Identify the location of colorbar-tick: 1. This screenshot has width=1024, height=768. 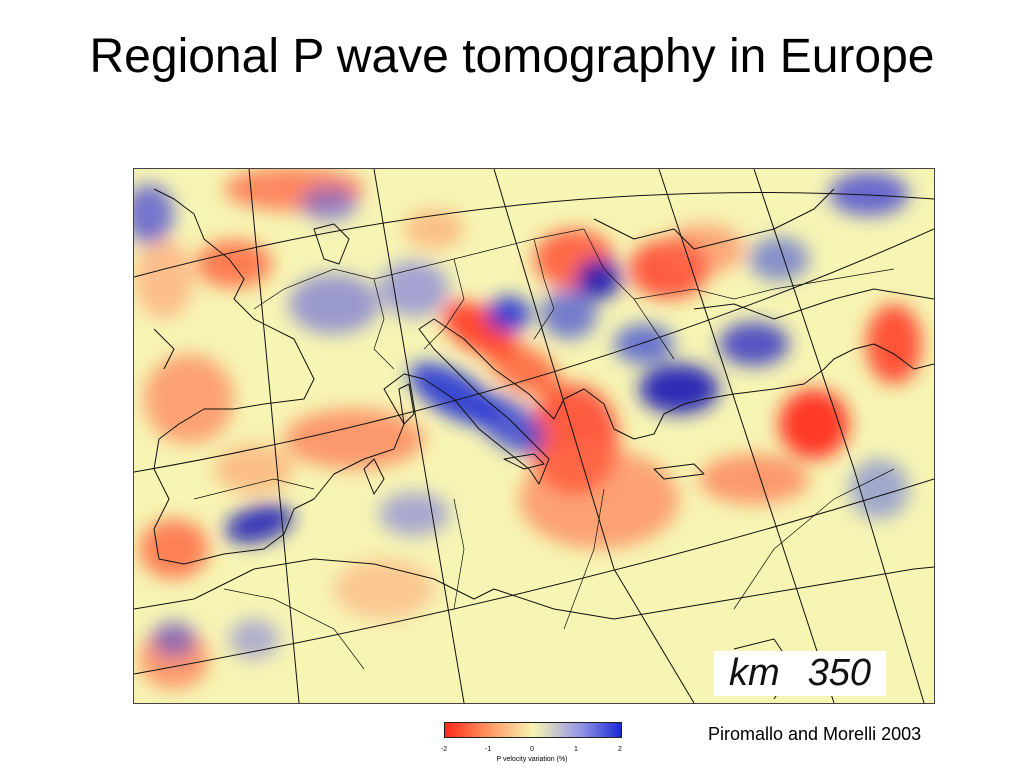
(576, 749).